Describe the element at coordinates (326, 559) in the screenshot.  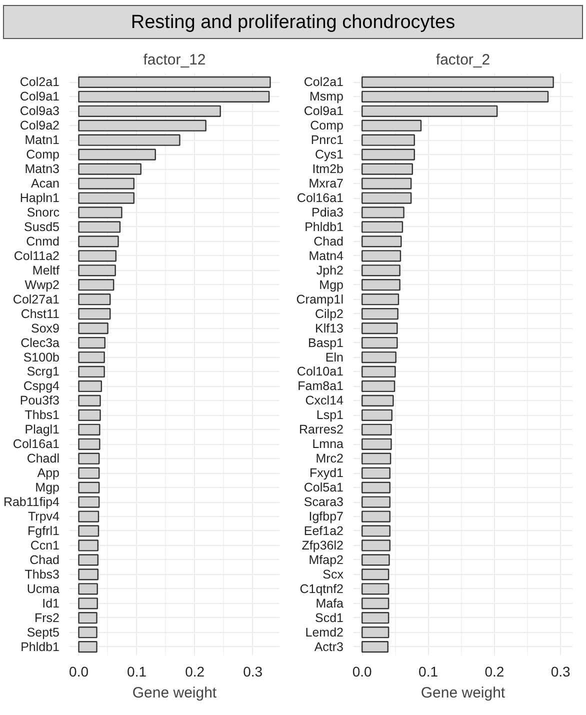
I see `y-tick-label: Mfap2` at that location.